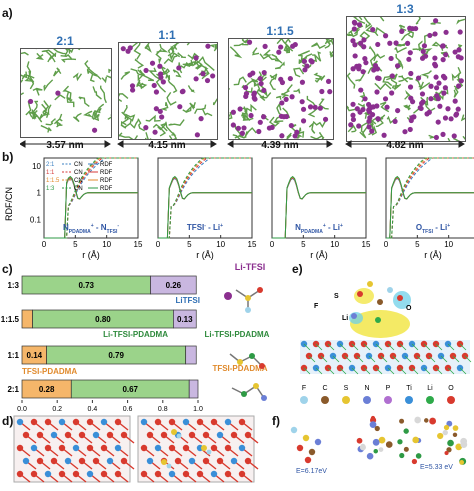 The width and height of the screenshot is (474, 491). Describe the element at coordinates (205, 227) in the screenshot. I see `pair-label: TFSI- - Li+` at that location.